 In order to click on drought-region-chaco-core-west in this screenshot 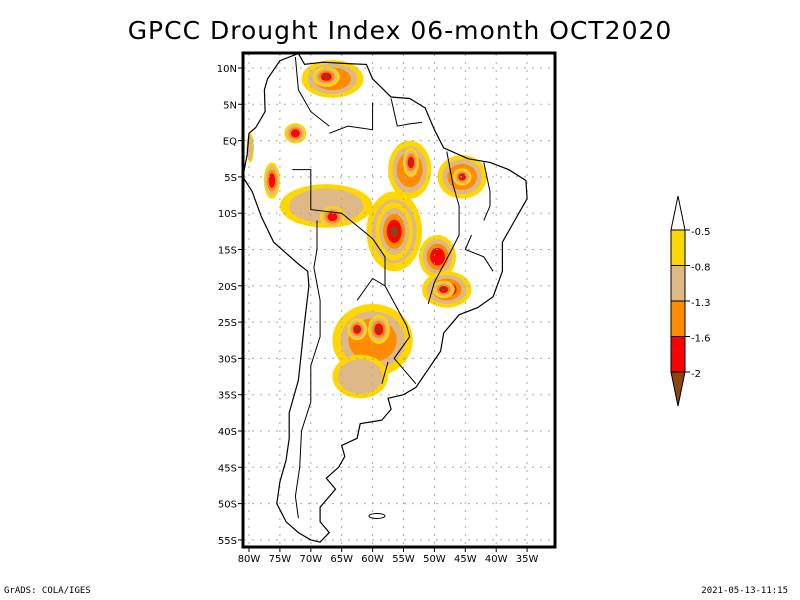, I will do `click(357, 329)`.